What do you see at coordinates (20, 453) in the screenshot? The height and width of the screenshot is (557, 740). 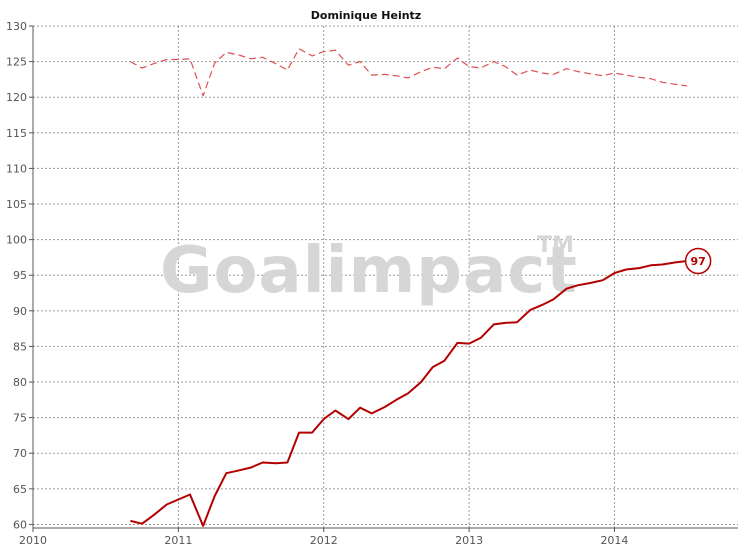 I see `y-tick-label: 70` at bounding box center [20, 453].